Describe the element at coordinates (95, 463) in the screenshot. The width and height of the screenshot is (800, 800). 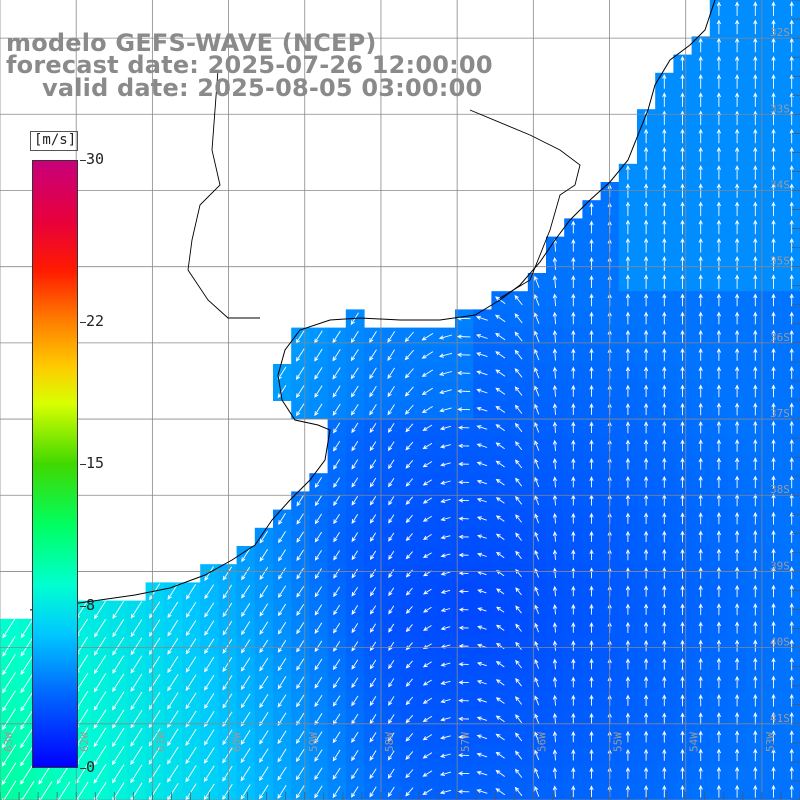
I see `colorbar-tick-label: 15` at that location.